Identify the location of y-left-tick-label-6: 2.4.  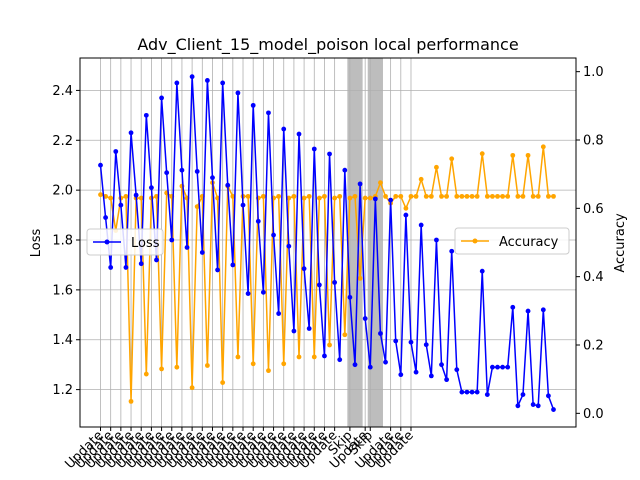
(62, 91).